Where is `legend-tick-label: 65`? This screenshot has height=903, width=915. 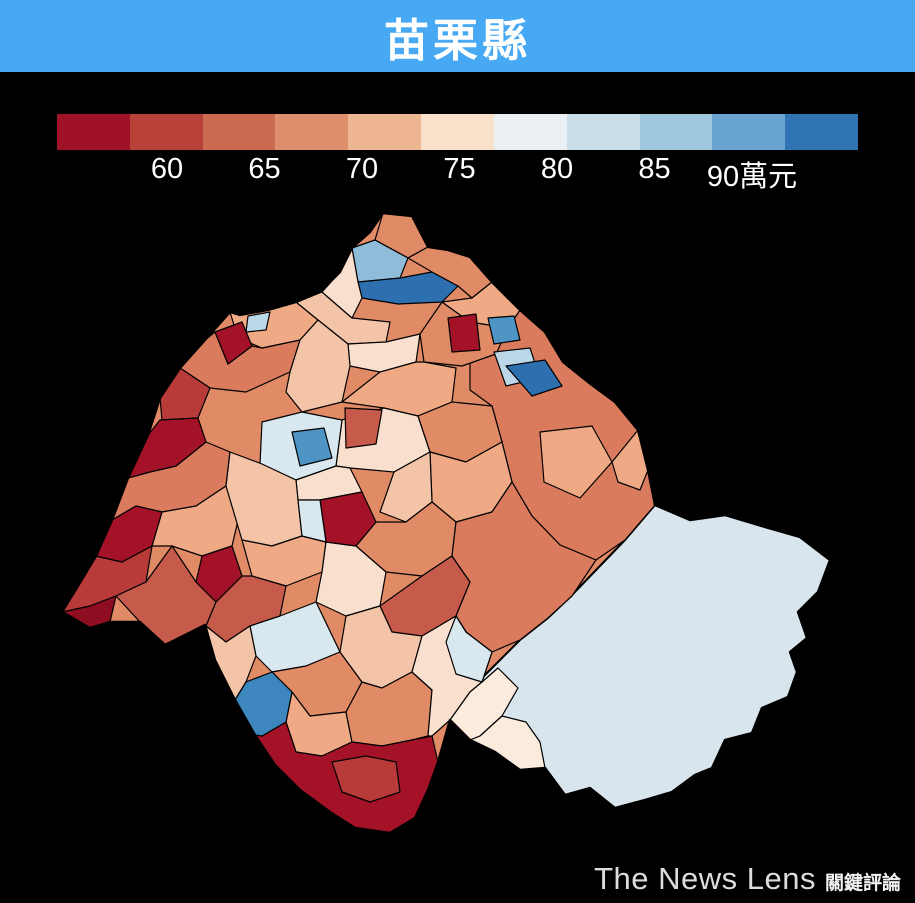
legend-tick-label: 65 is located at coordinates (264, 169).